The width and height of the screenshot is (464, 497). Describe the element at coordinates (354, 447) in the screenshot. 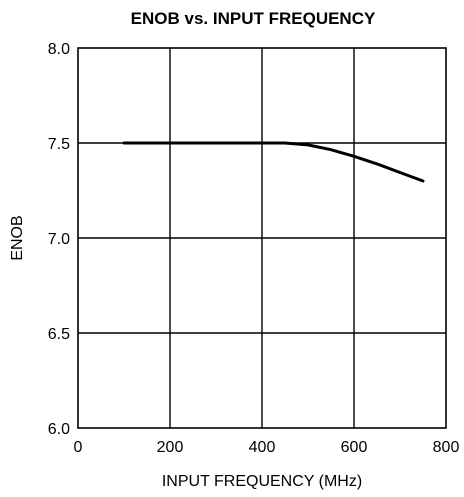

I see `x-tick-label: 600` at that location.